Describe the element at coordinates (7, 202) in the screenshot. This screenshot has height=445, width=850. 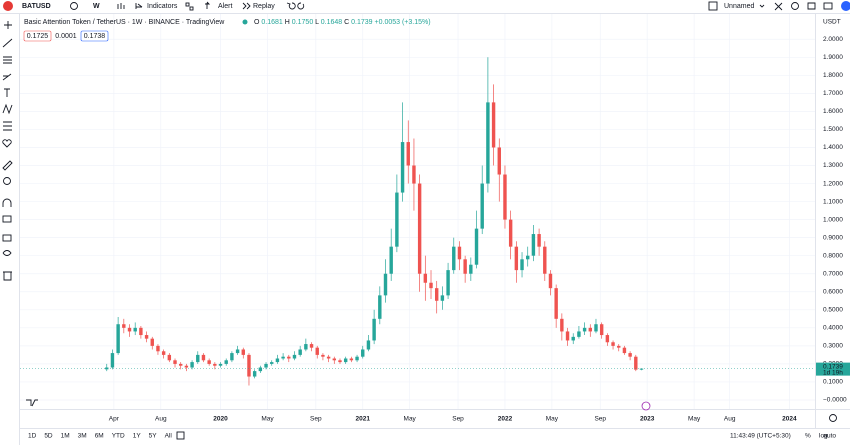
I see `magnet-tool` at that location.